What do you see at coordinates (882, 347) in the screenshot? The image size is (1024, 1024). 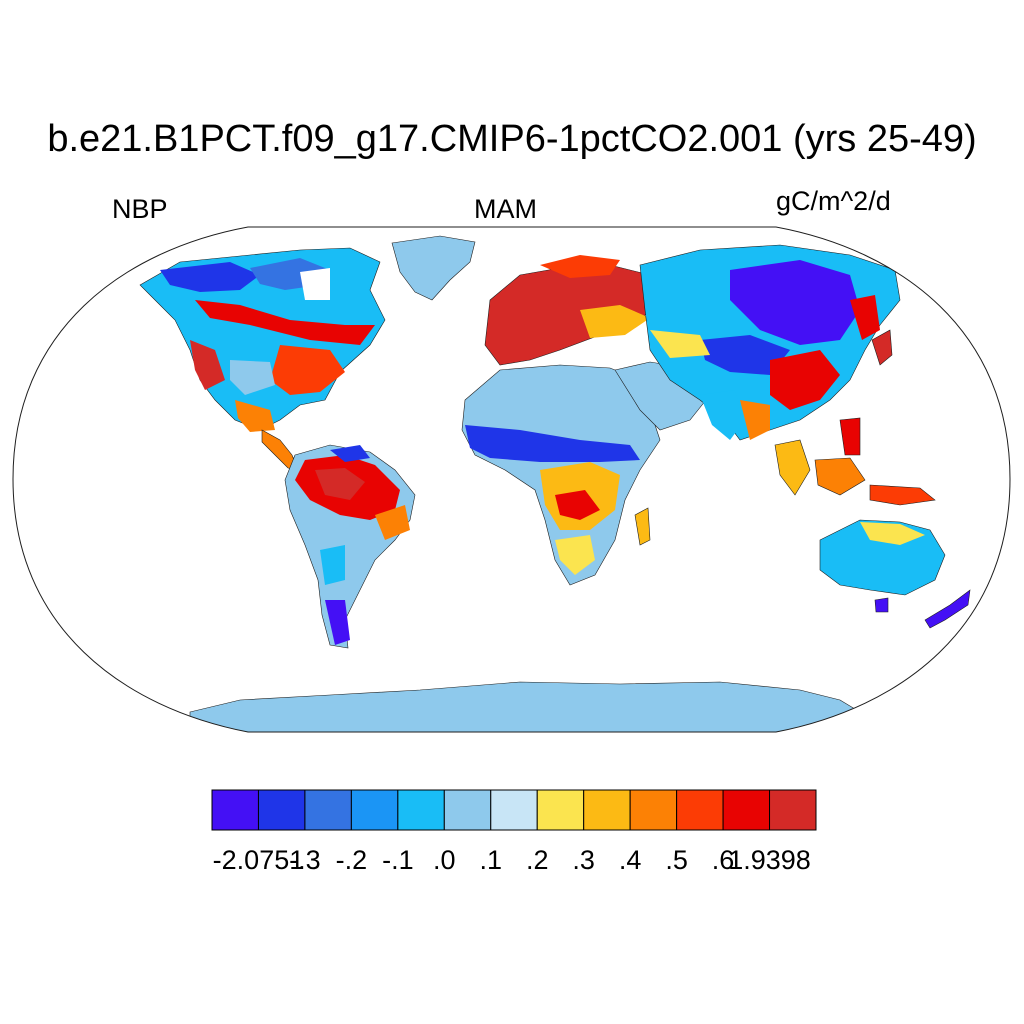 I see `japan-region` at bounding box center [882, 347].